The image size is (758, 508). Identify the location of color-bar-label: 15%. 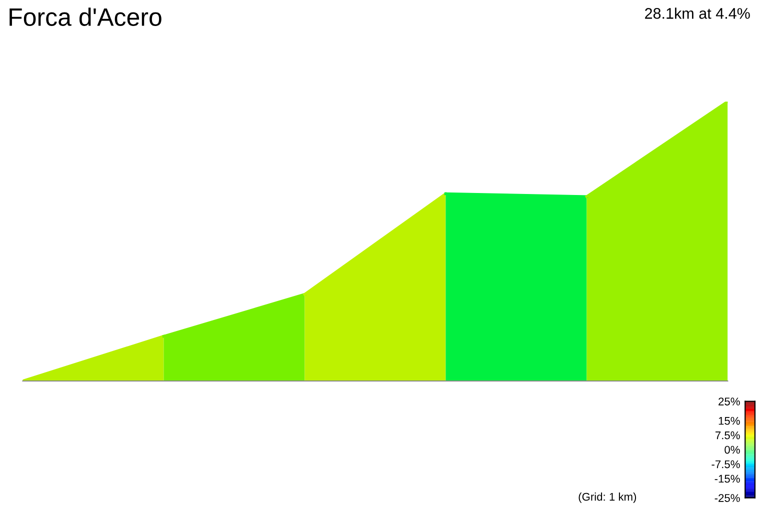
(729, 420).